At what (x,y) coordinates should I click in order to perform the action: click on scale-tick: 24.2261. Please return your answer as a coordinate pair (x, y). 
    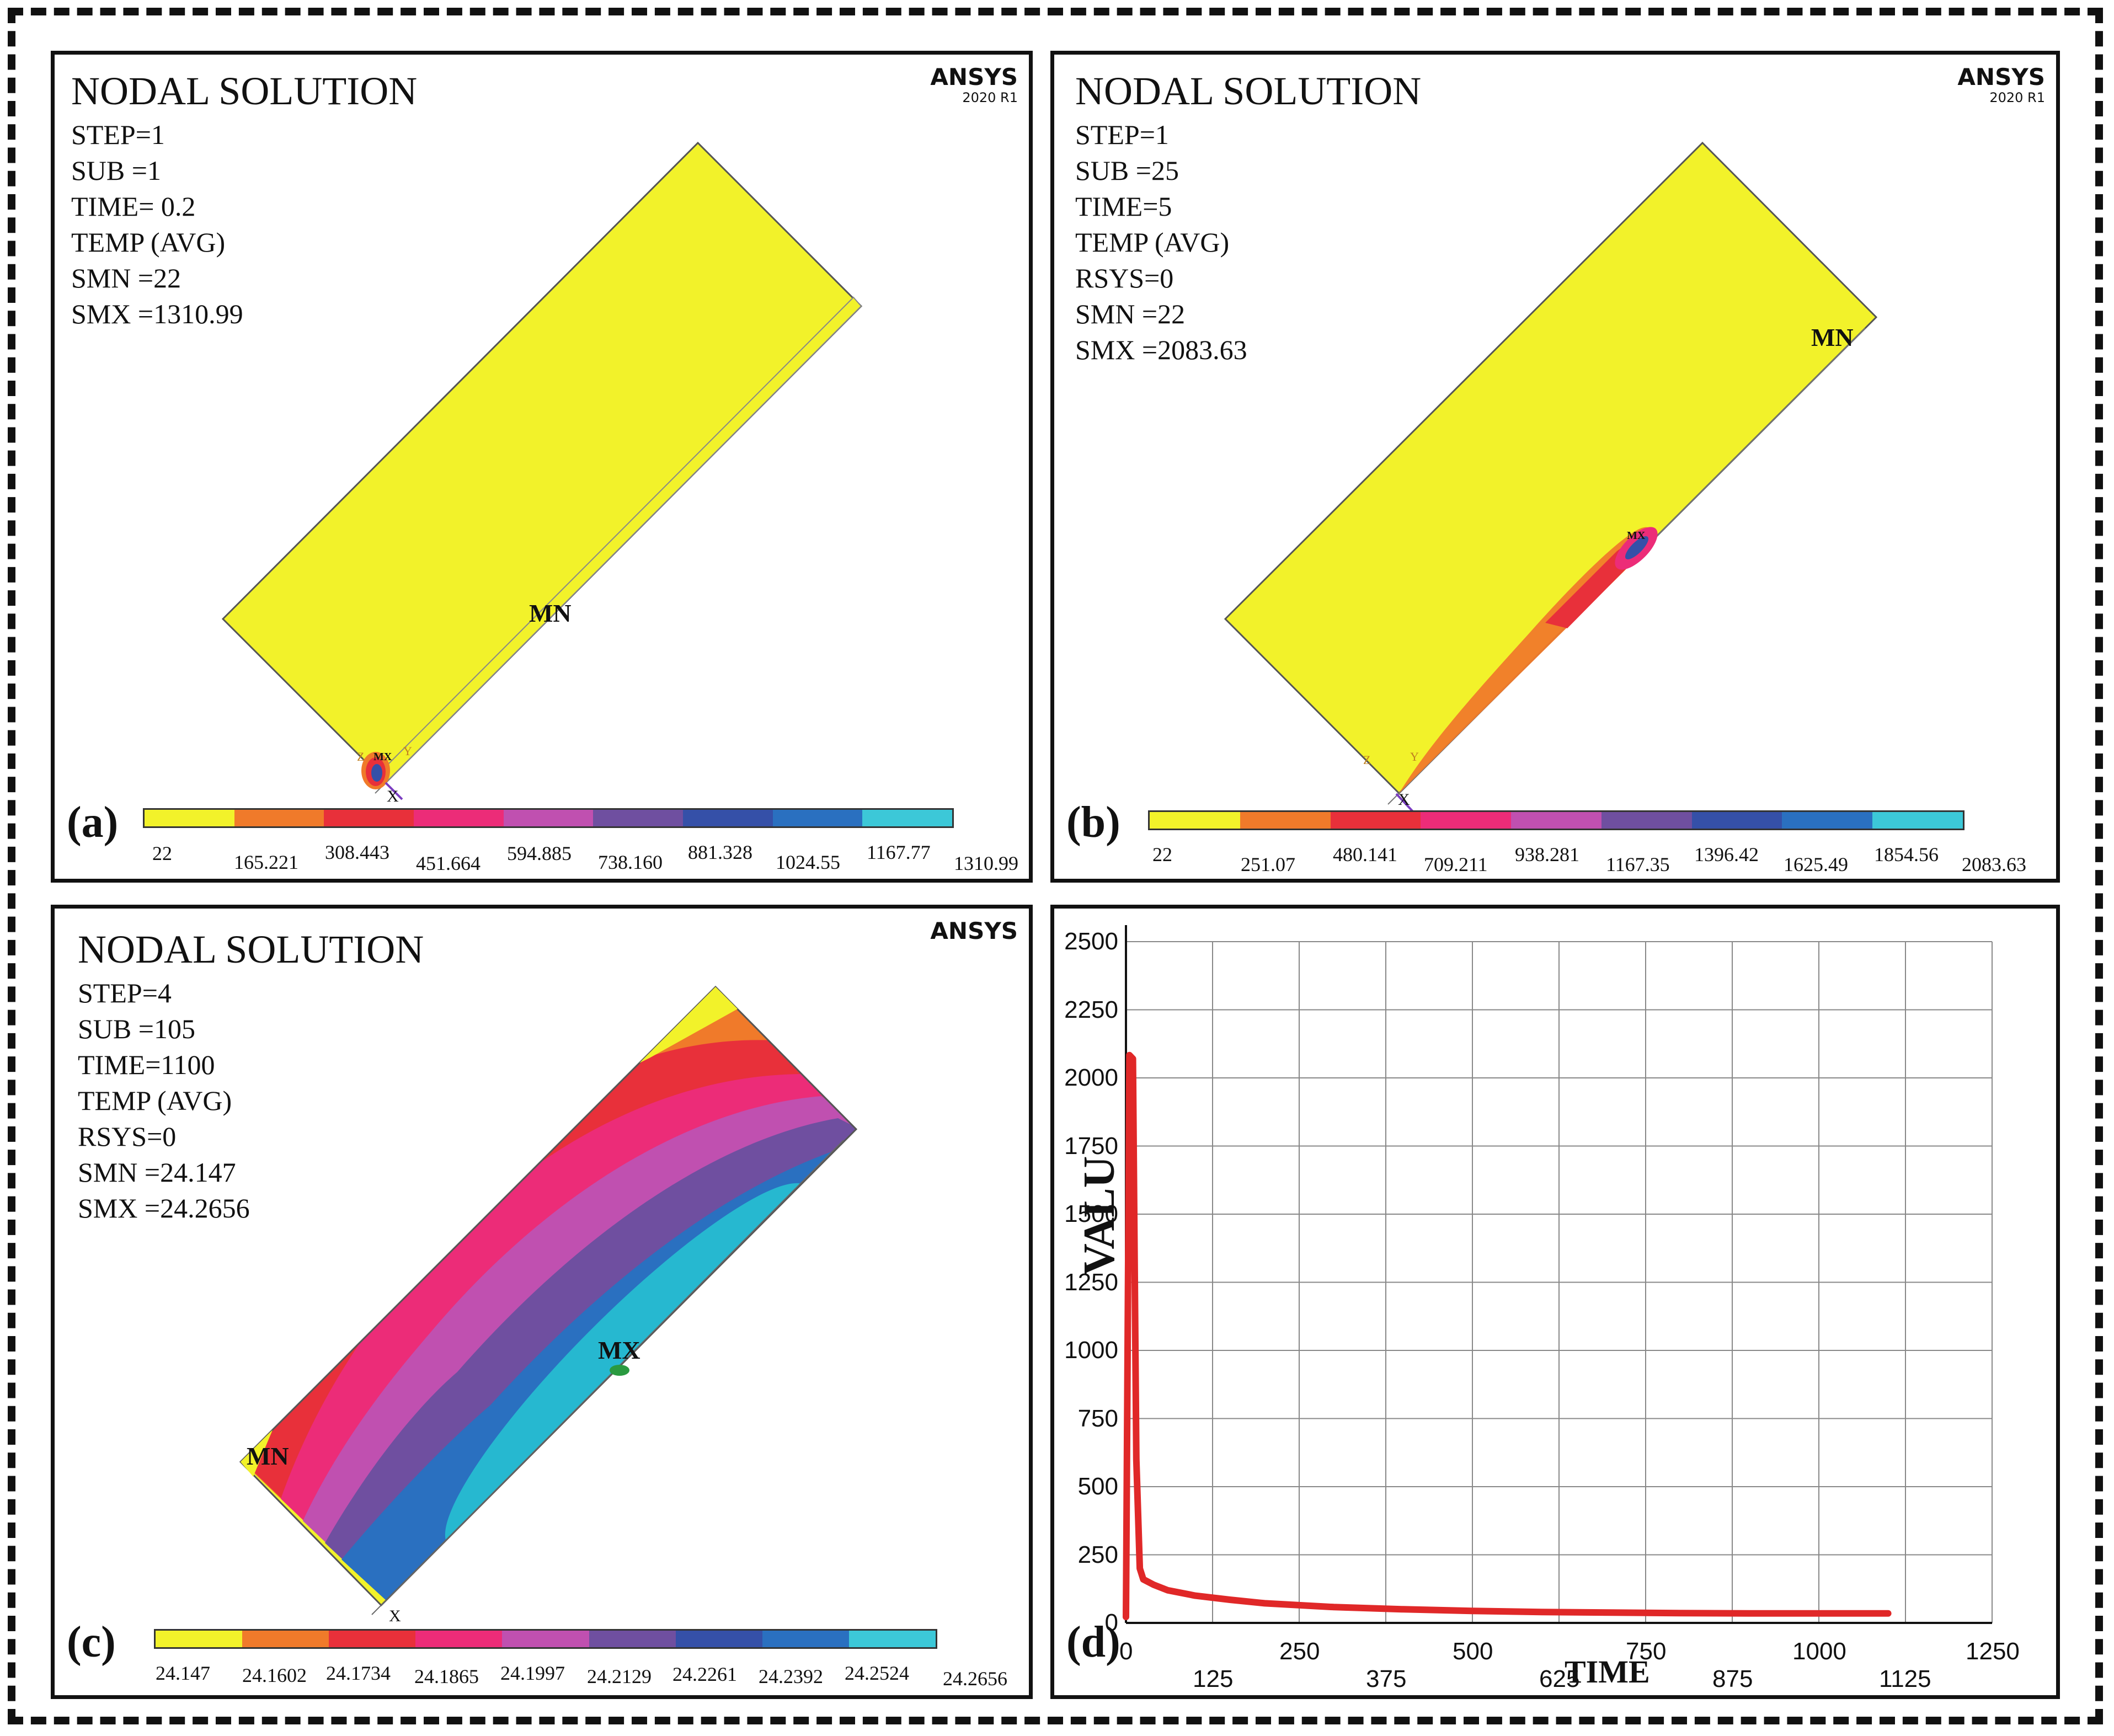
    Looking at the image, I should click on (704, 1674).